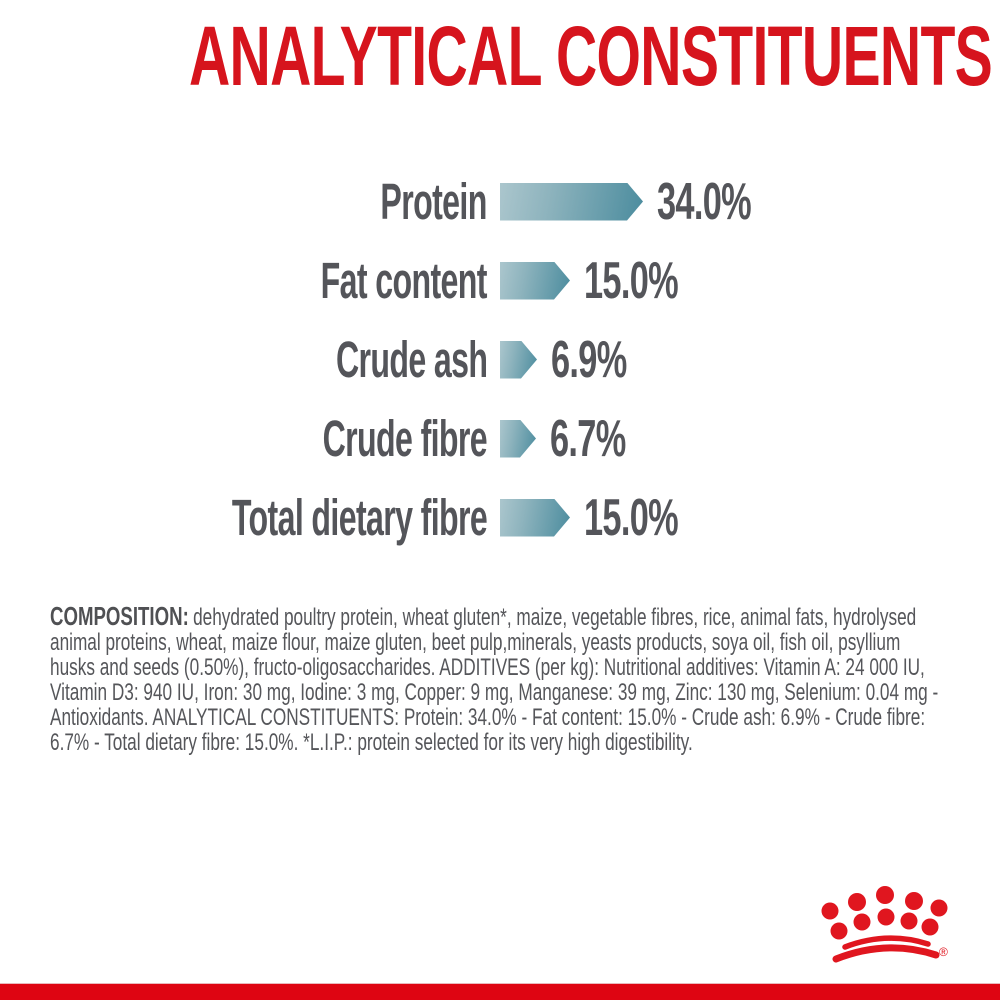 The image size is (1000, 1000). I want to click on page-title: ANALYTICAL CONSTITUENTS, so click(500, 56).